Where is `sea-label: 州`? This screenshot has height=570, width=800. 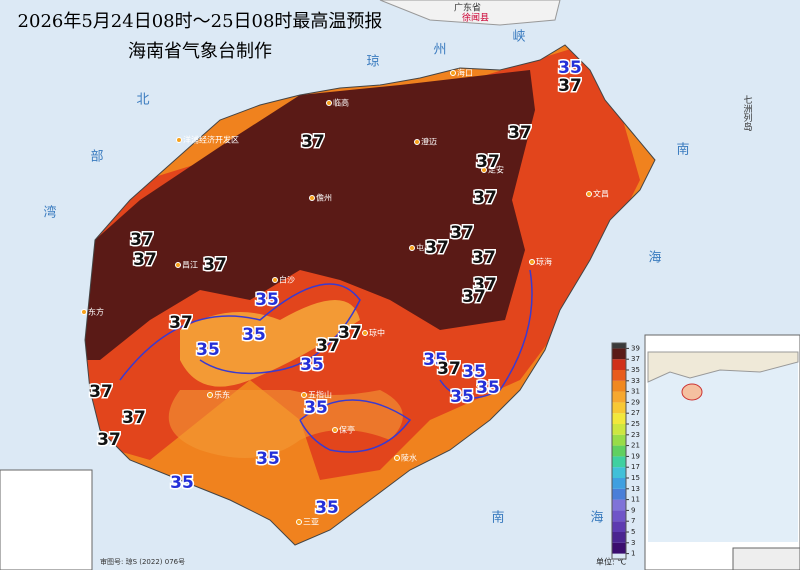 sea-label: 州 is located at coordinates (439, 50).